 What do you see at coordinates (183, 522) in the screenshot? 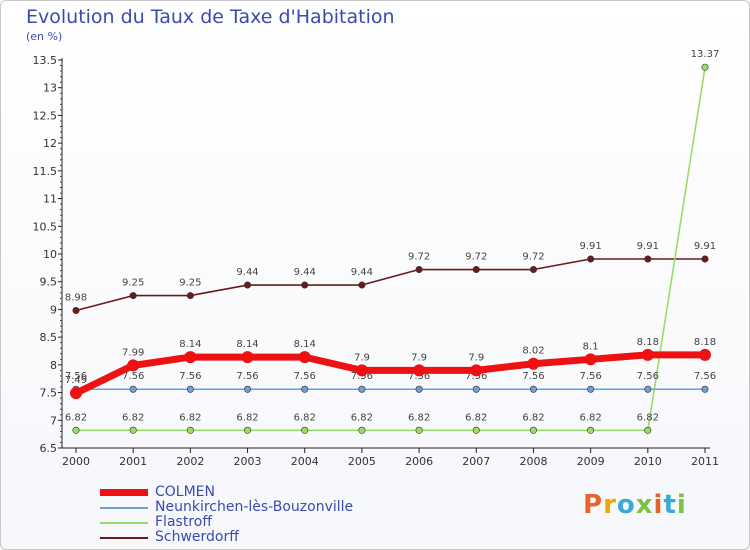
I see `legend-label: Flastroff` at bounding box center [183, 522].